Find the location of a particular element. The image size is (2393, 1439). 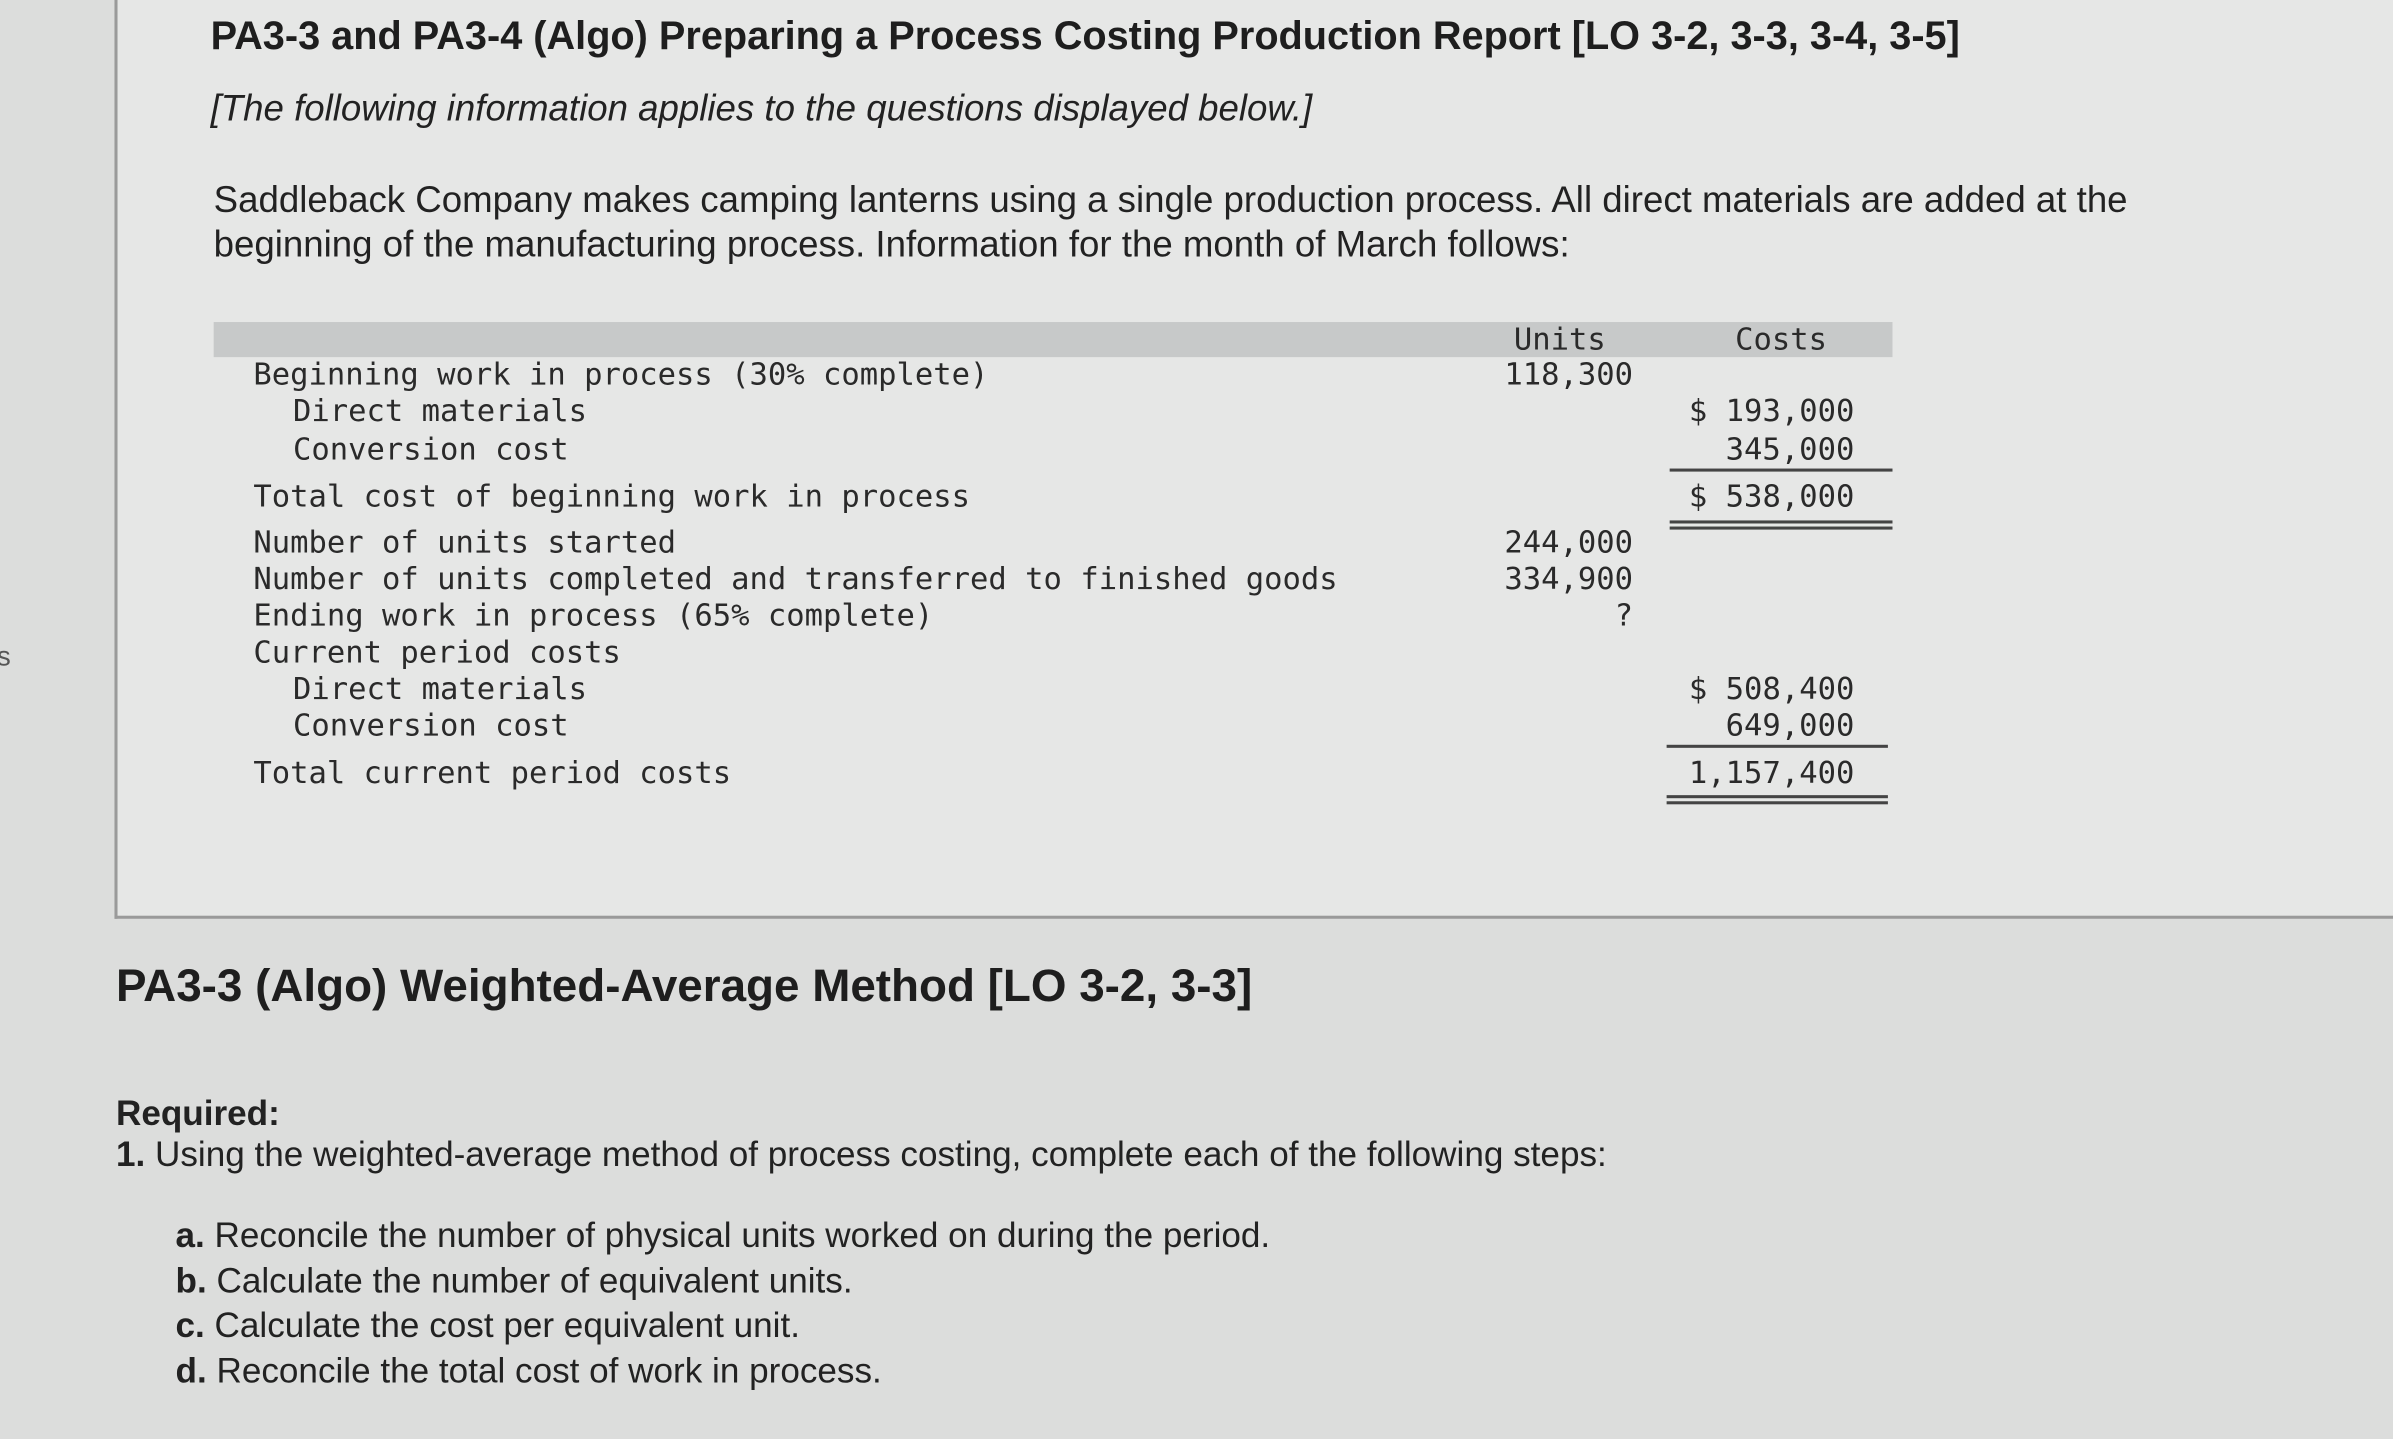

row-label: Ending work in process (65% complete) is located at coordinates (593, 615).